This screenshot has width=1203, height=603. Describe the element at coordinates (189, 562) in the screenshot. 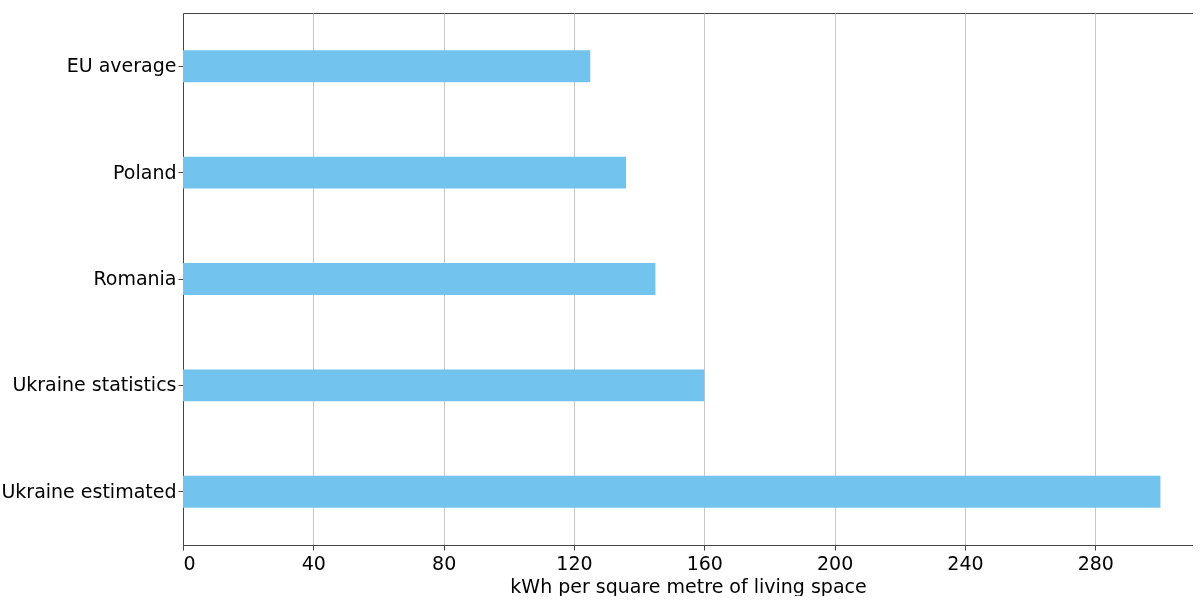

I see `x-tick-label: 0` at that location.